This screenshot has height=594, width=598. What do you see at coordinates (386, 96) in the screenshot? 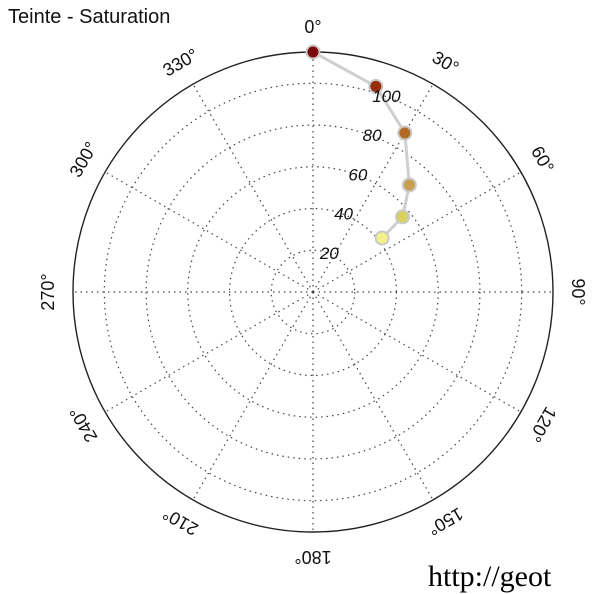
I see `radius-tick-label: 100` at bounding box center [386, 96].